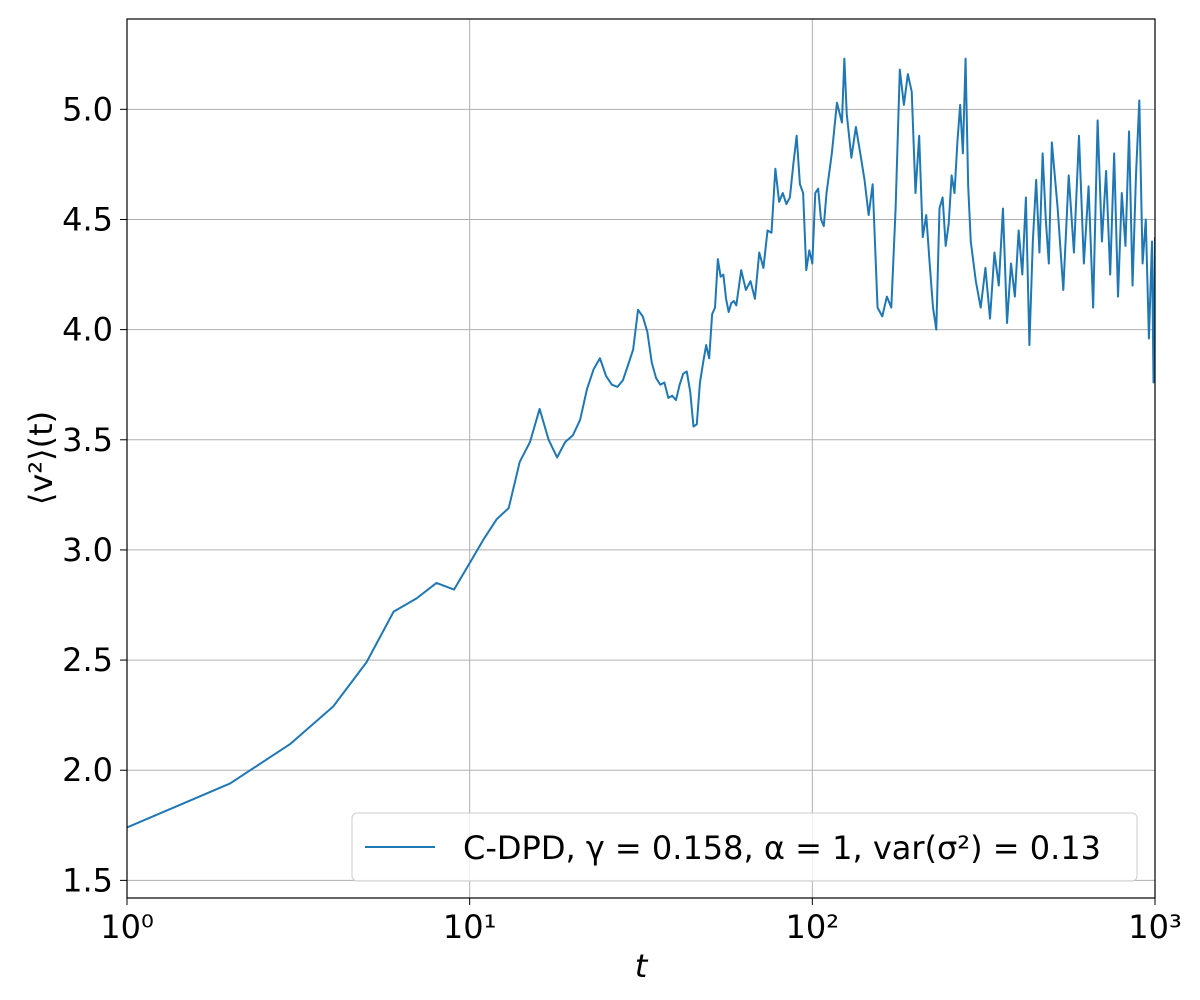 The height and width of the screenshot is (1000, 1200). Describe the element at coordinates (470, 927) in the screenshot. I see `x-tick-label: 10¹` at that location.